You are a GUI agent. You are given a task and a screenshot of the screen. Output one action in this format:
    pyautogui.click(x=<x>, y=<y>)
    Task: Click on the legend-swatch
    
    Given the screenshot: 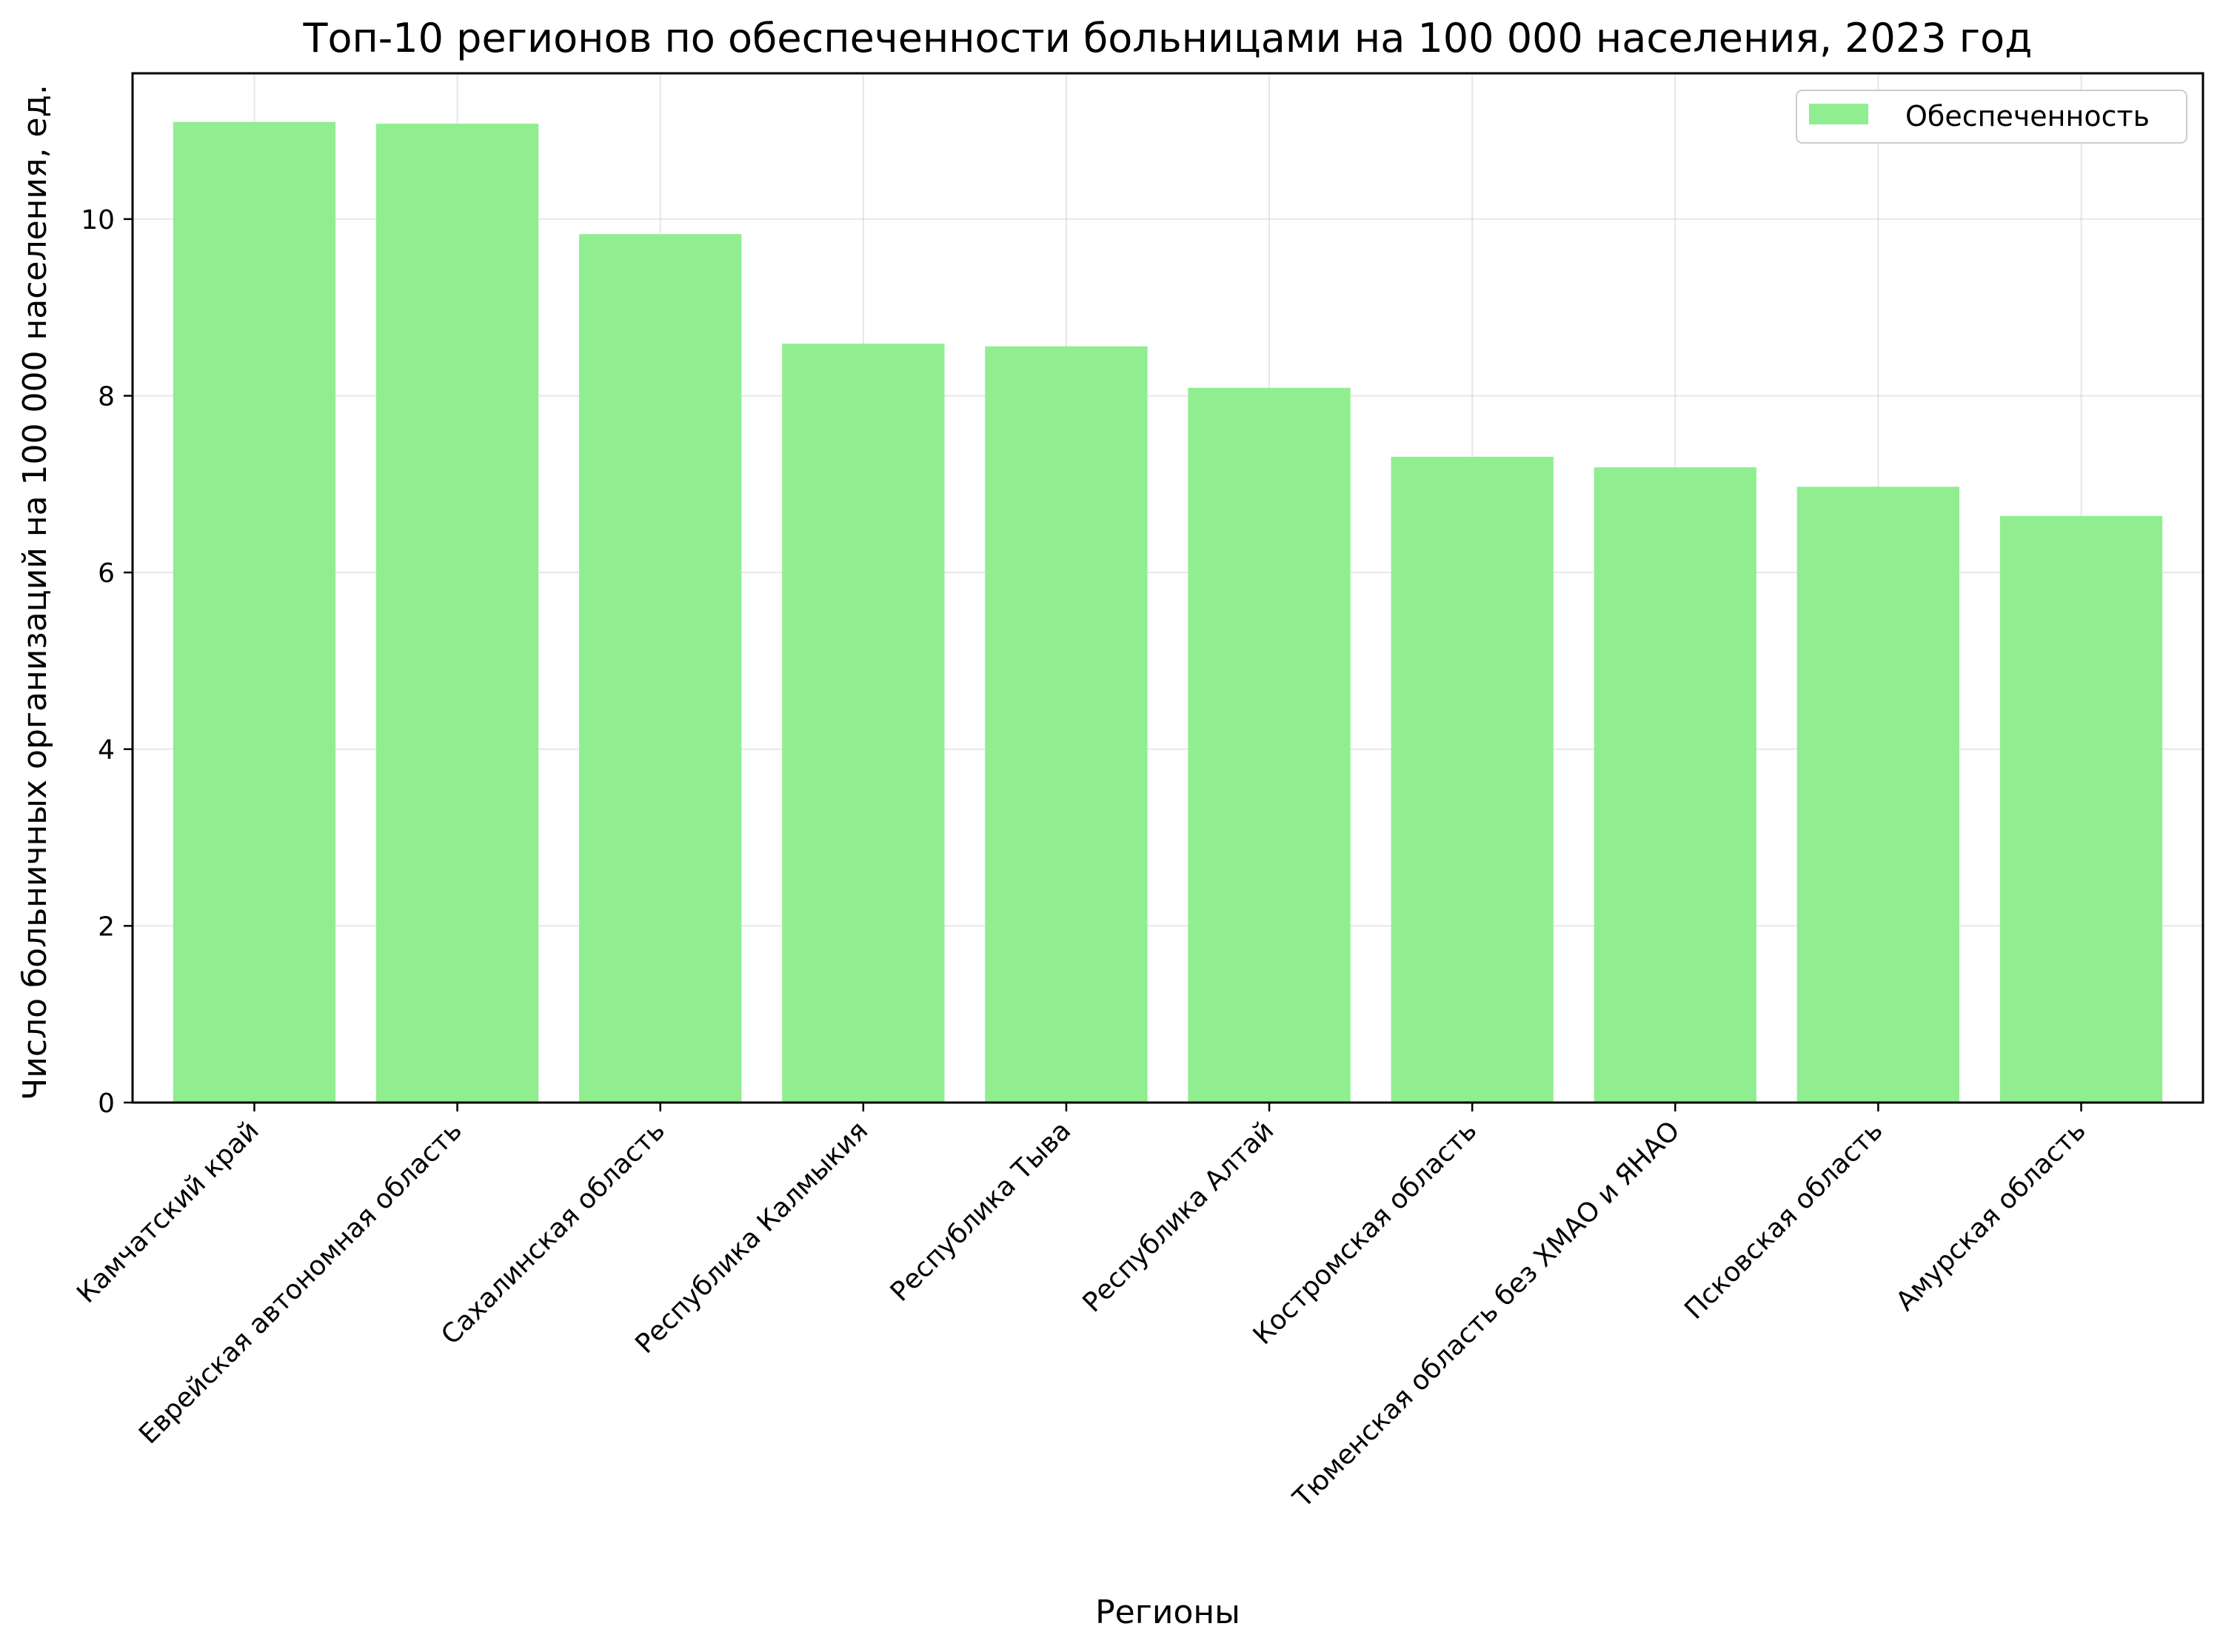 What is the action you would take?
    pyautogui.click(x=1838, y=114)
    